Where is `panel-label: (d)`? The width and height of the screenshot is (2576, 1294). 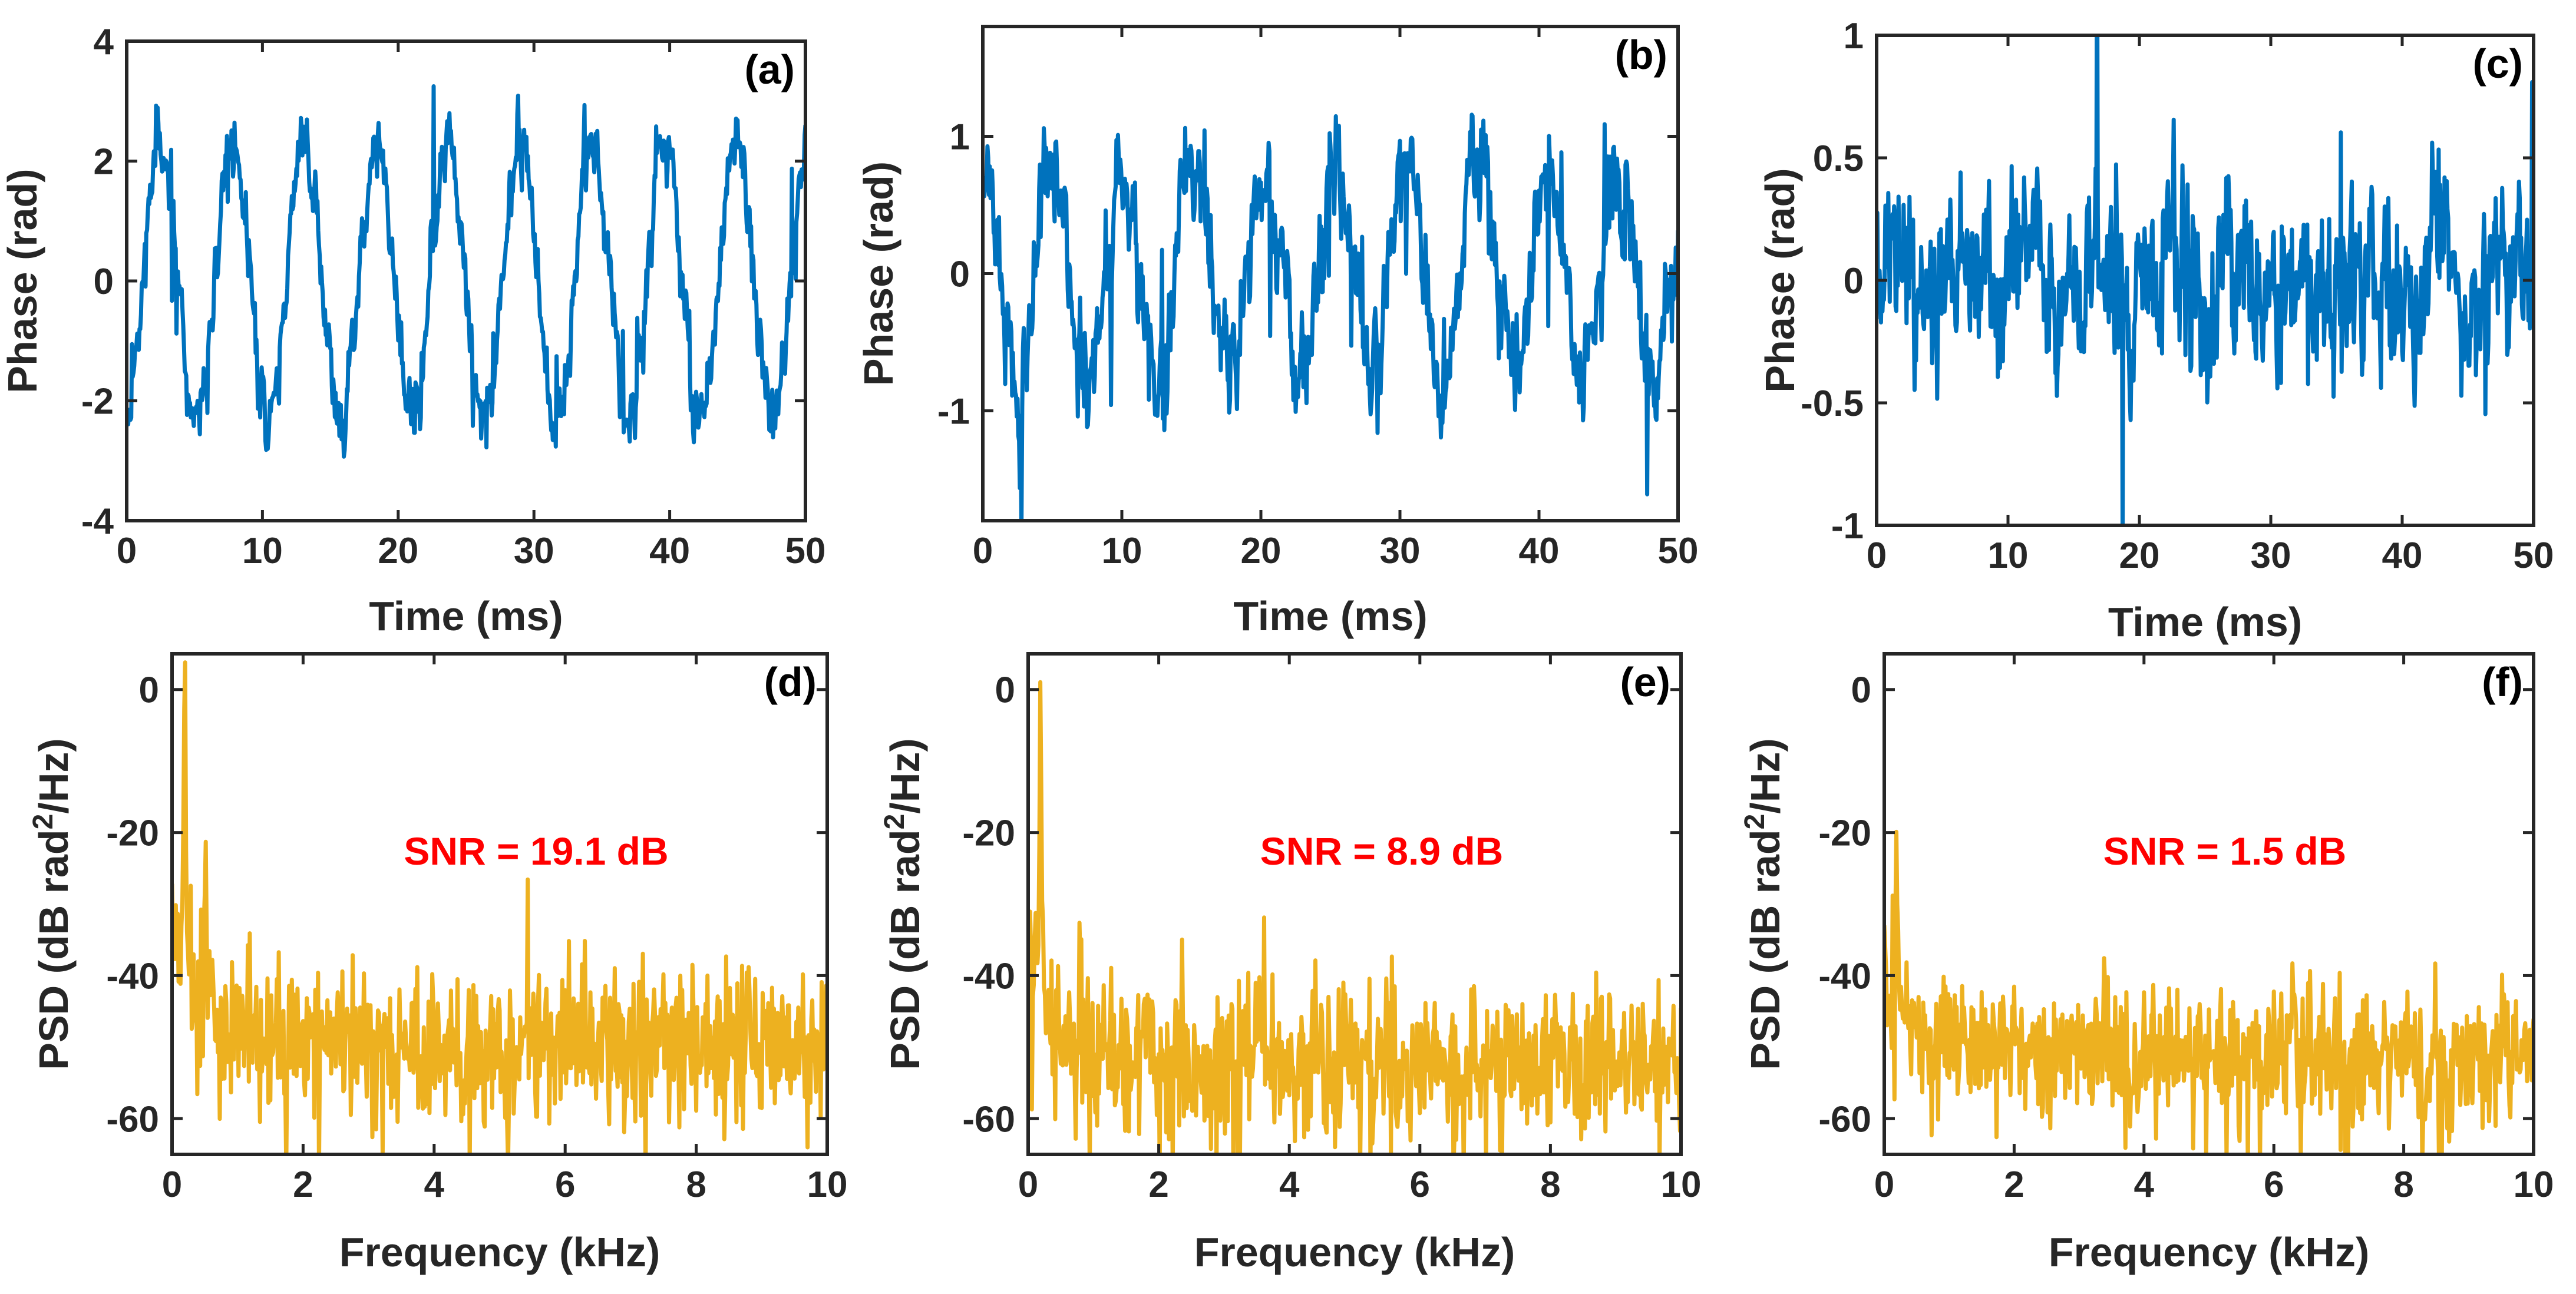 panel-label: (d) is located at coordinates (790, 682).